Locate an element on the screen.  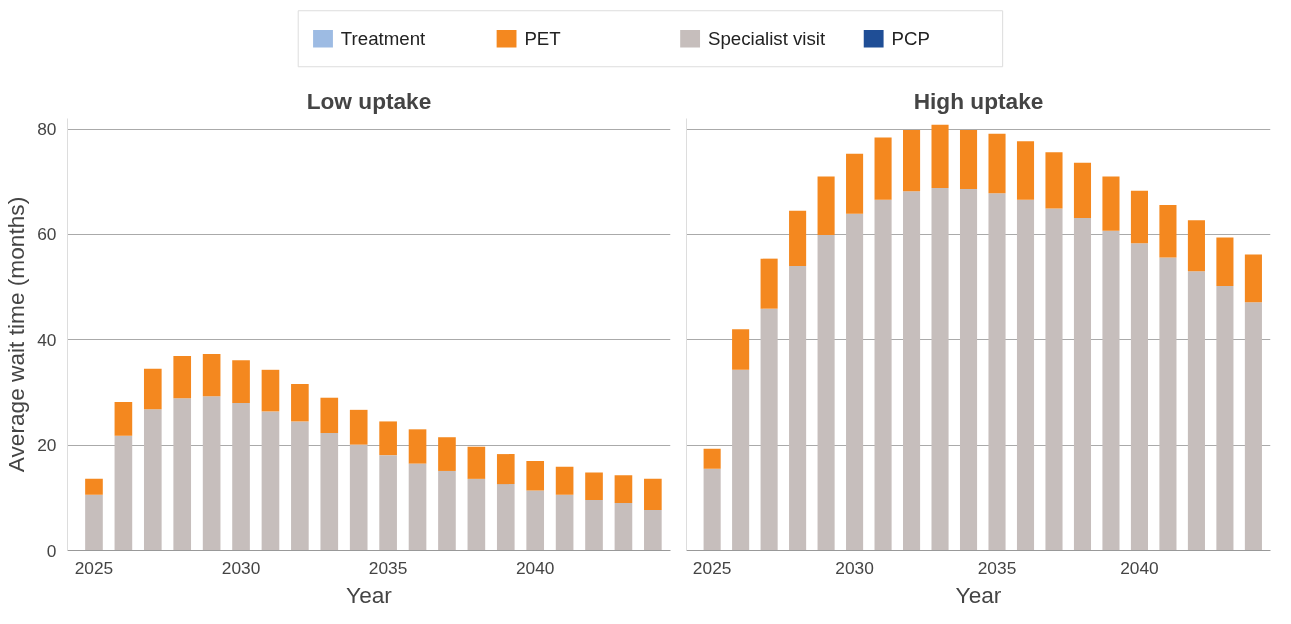
x-tick-label: 2035 is located at coordinates (997, 567).